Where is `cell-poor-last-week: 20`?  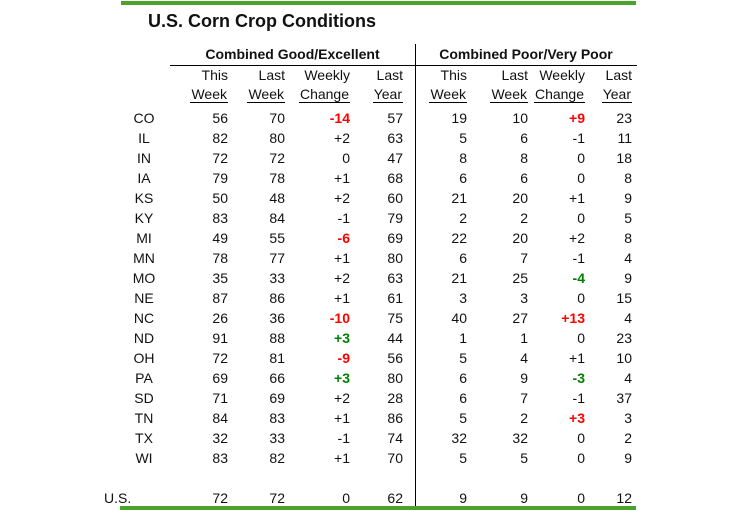 cell-poor-last-week: 20 is located at coordinates (520, 198).